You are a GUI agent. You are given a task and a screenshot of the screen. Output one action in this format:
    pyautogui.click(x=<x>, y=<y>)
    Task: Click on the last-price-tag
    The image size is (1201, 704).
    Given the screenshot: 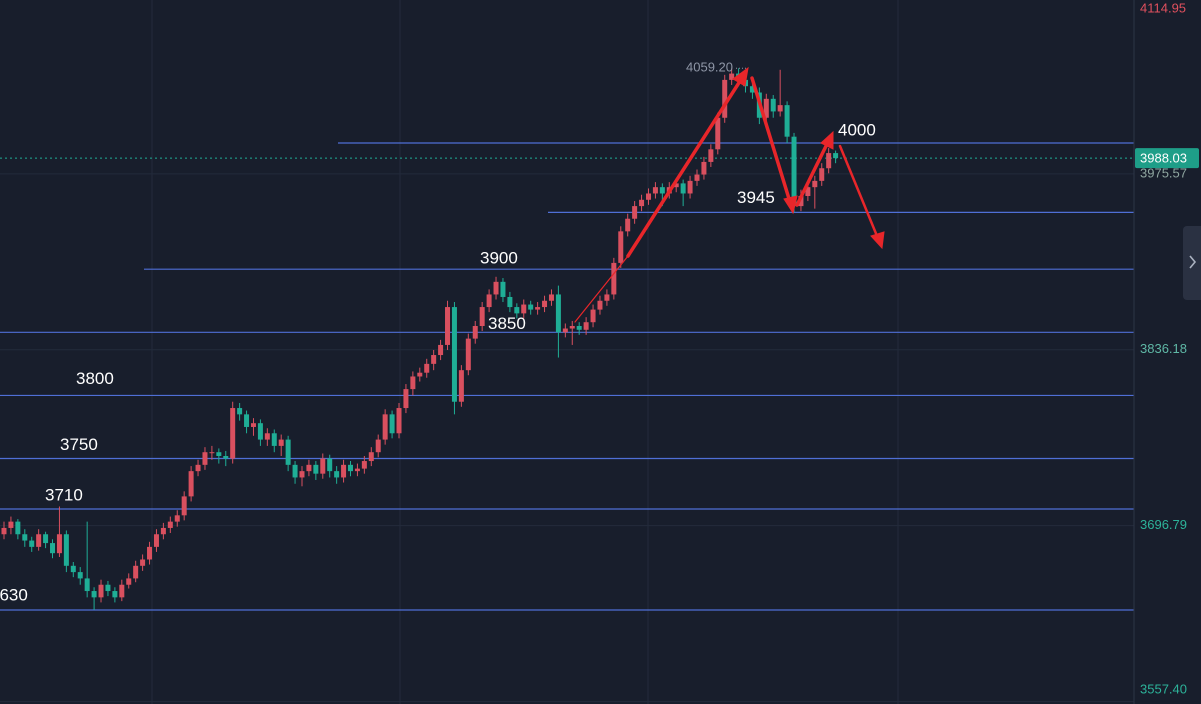 What is the action you would take?
    pyautogui.click(x=1167, y=158)
    